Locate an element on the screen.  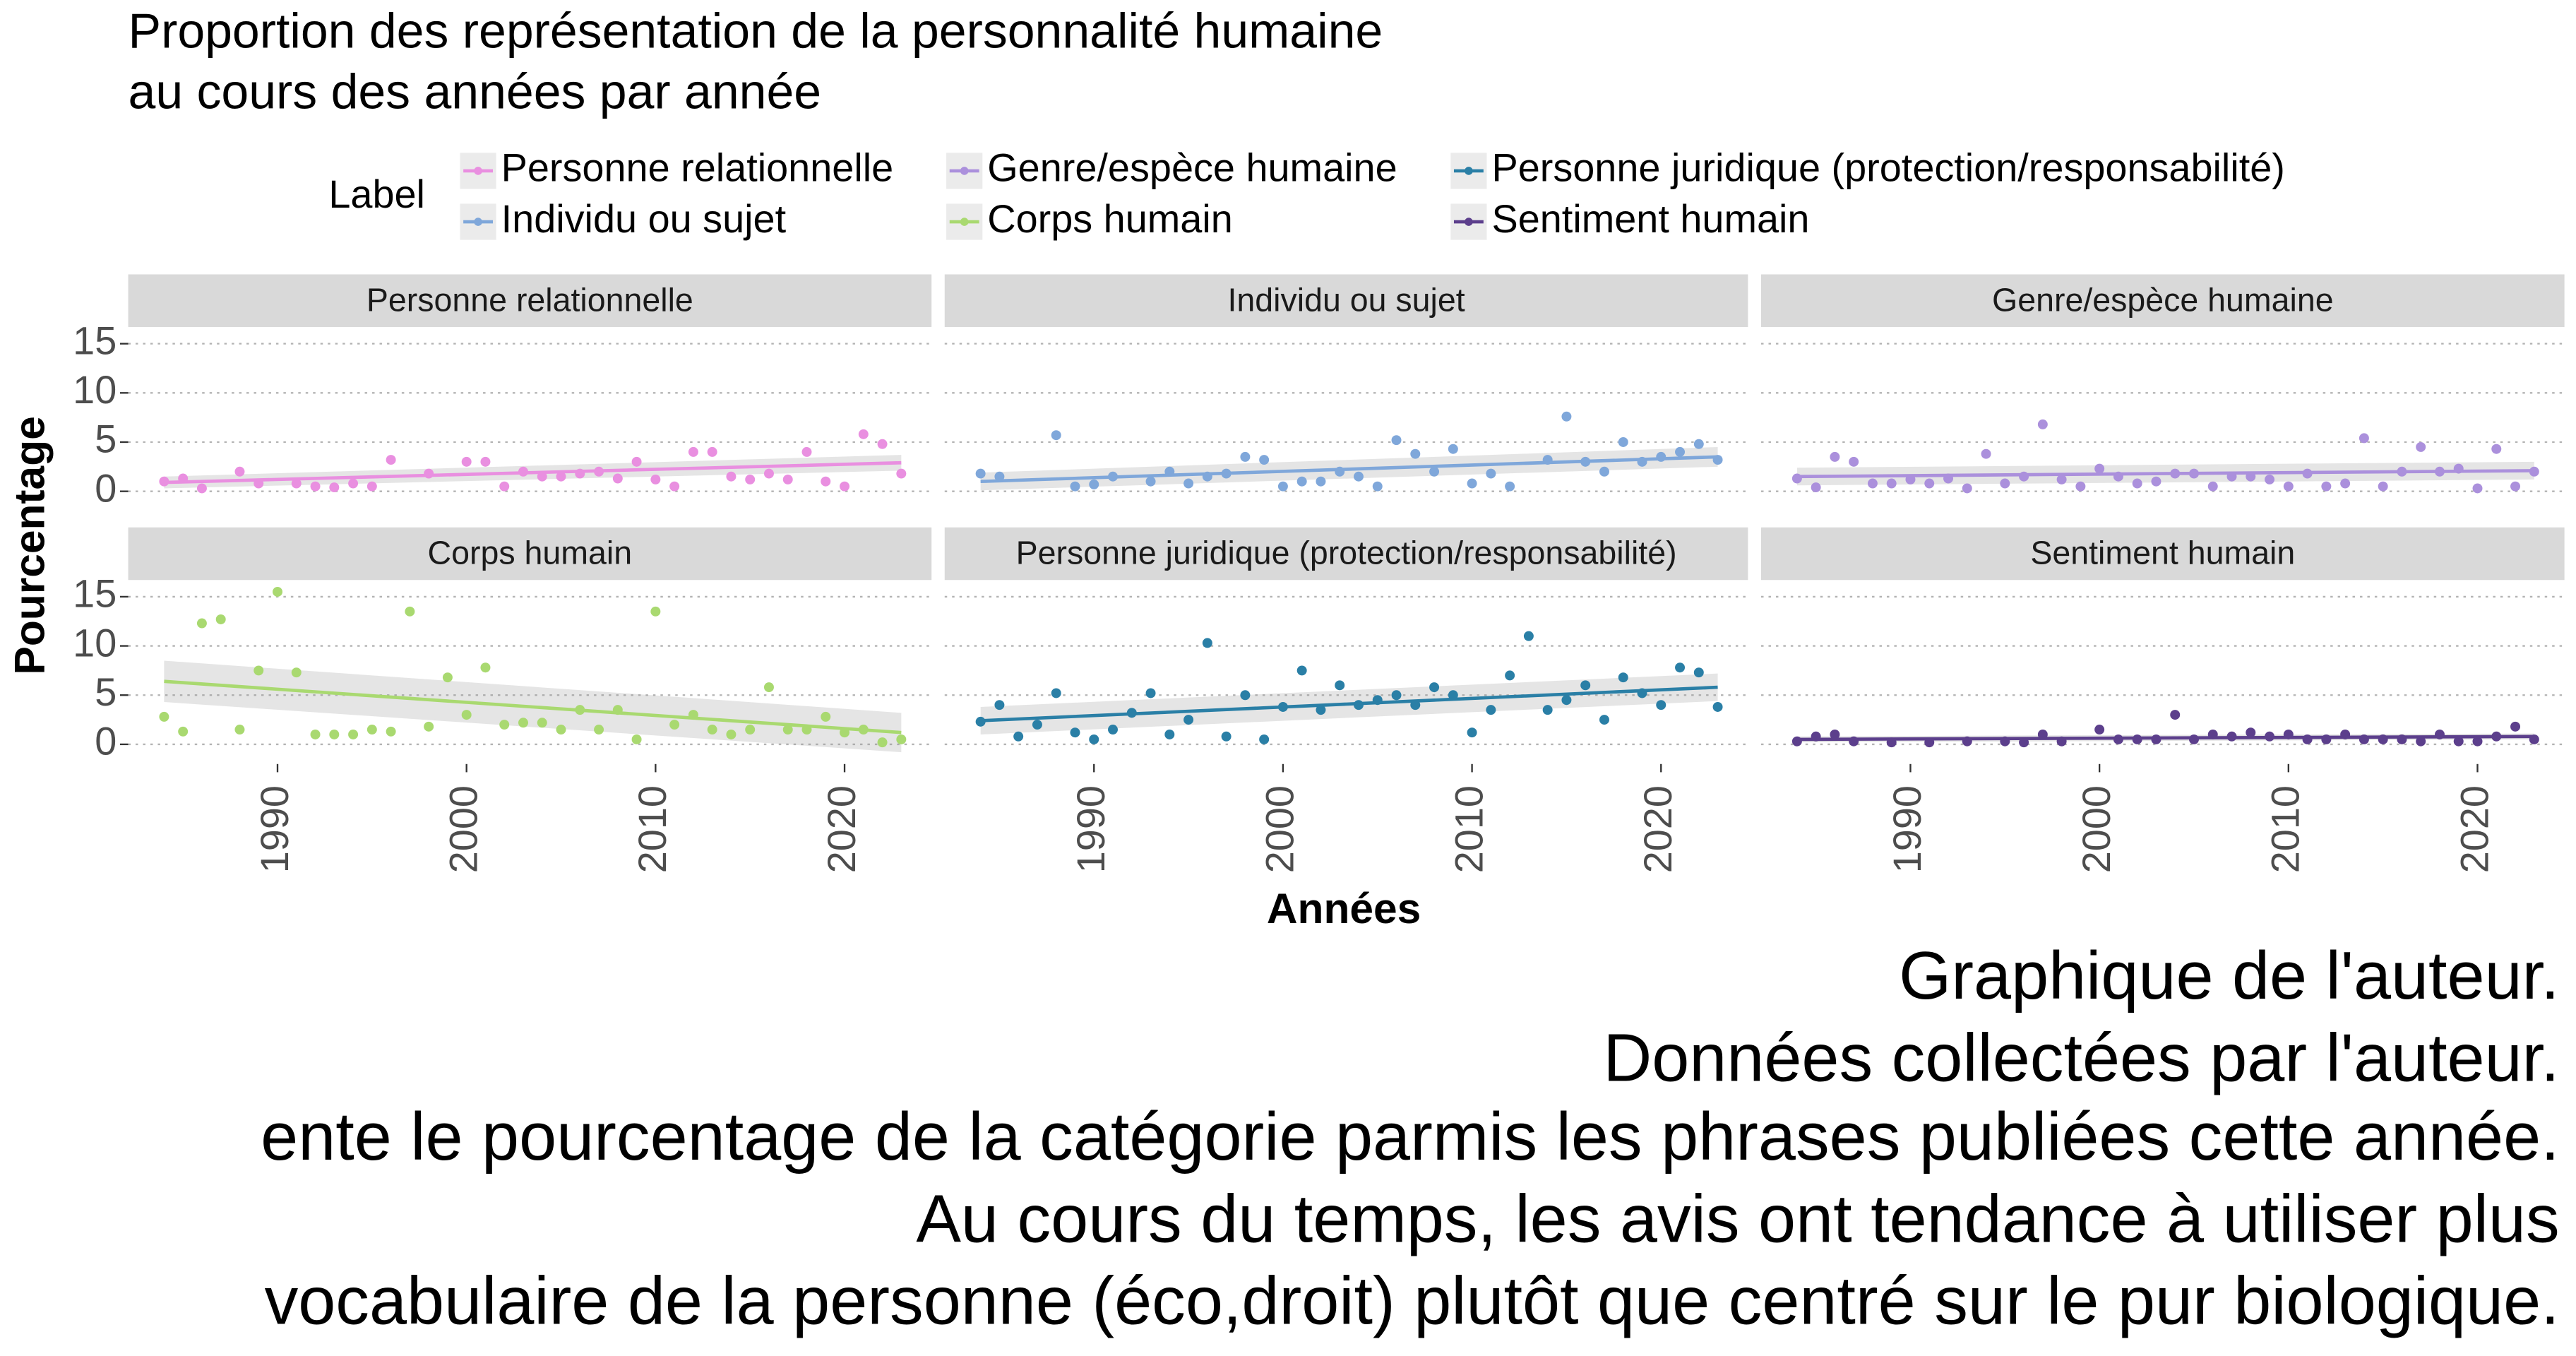
strip-label: Sentiment humain is located at coordinates (2162, 553).